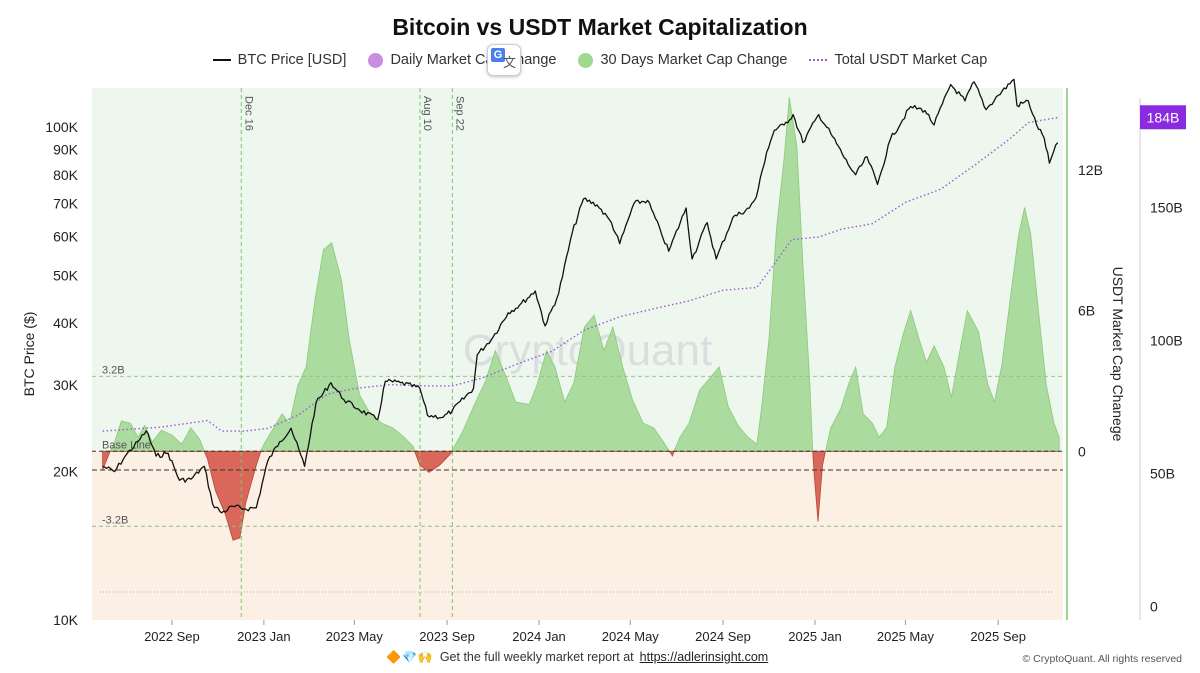  I want to click on x-tick-label: 2023 May, so click(355, 636).